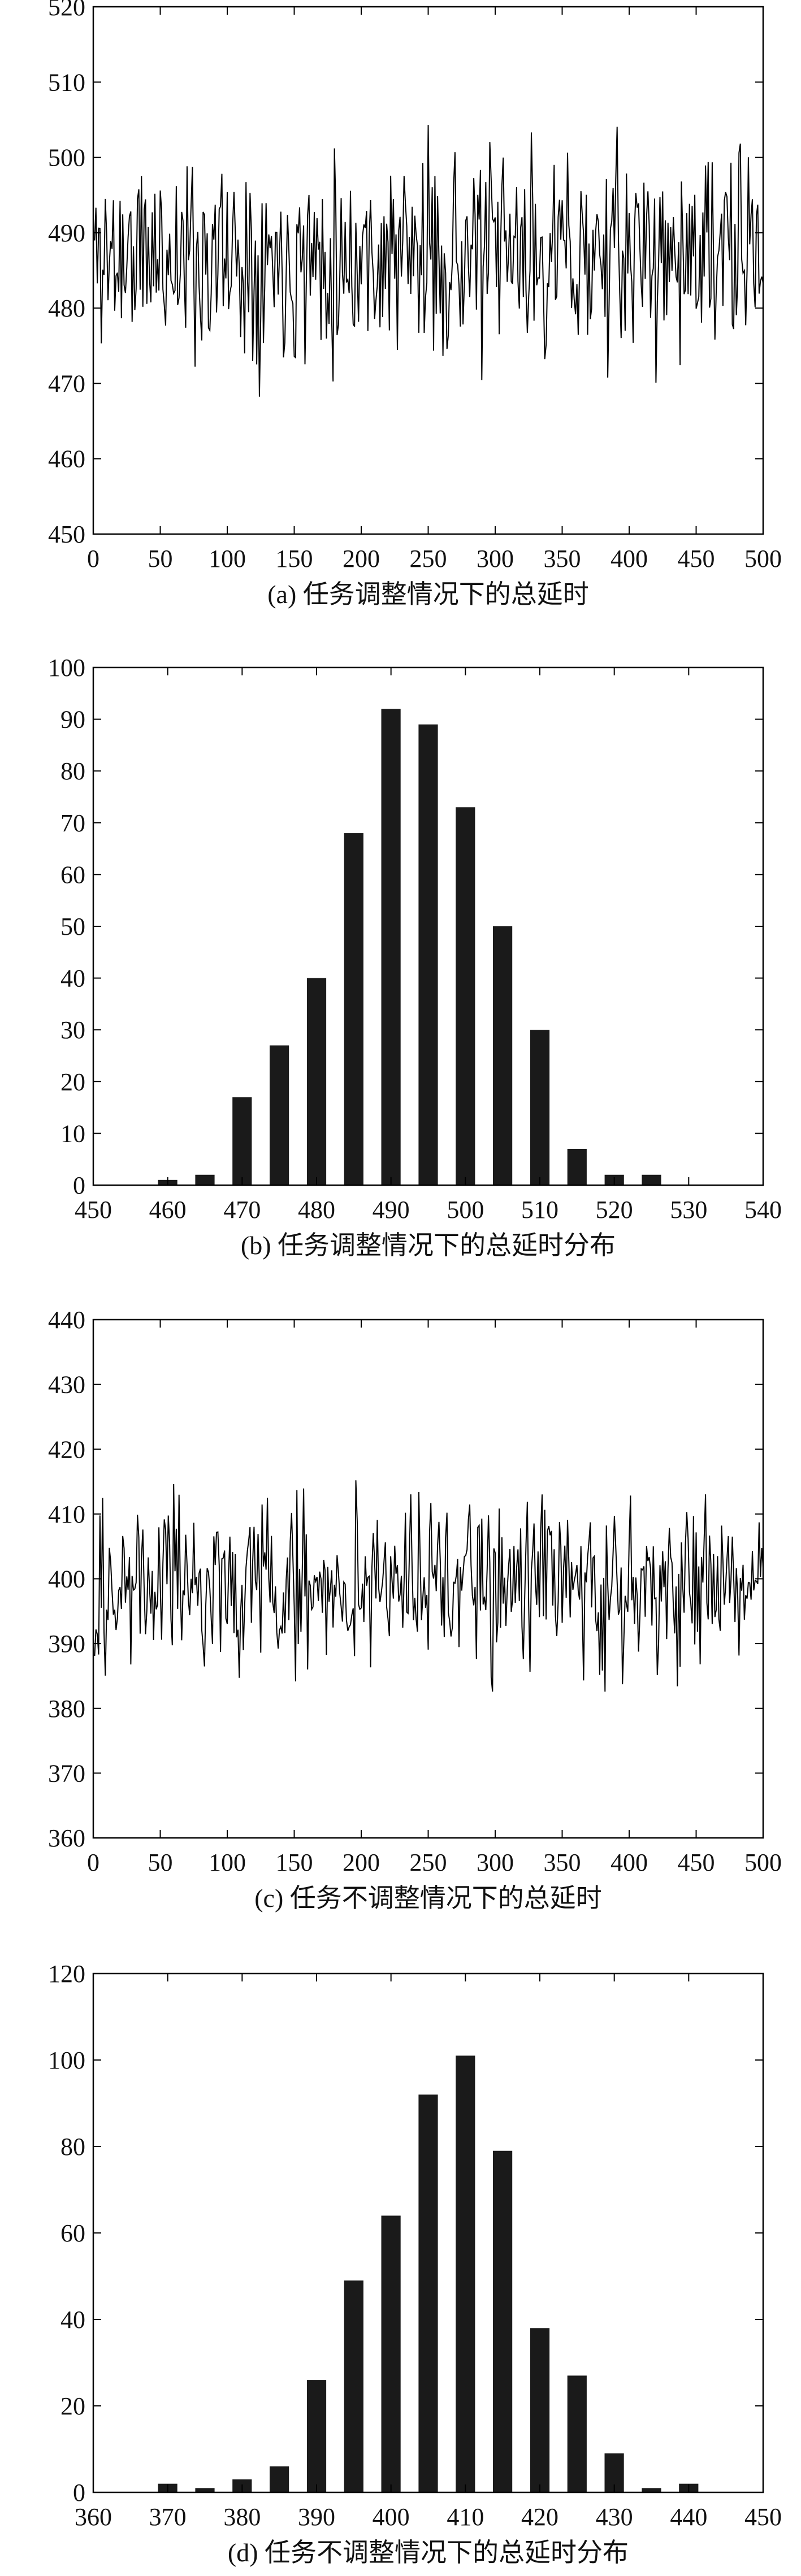  Describe the element at coordinates (66, 158) in the screenshot. I see `y-tick-label: 500` at that location.